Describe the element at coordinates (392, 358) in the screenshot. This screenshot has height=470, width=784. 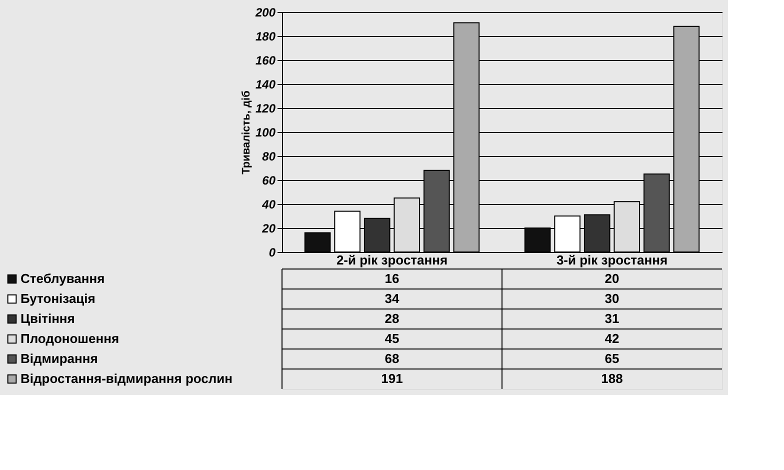
I see `data-label: 68` at that location.